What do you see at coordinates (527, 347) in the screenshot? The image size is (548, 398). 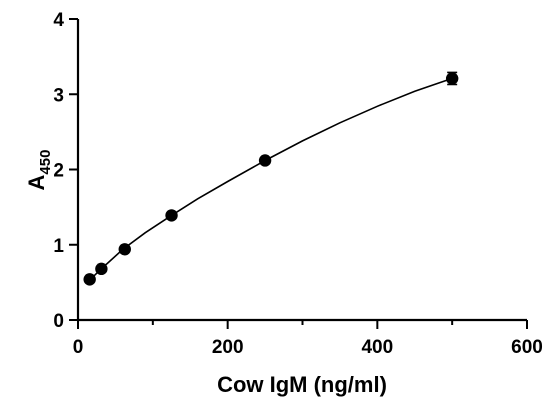 I see `x-tick-label: 600` at bounding box center [527, 347].